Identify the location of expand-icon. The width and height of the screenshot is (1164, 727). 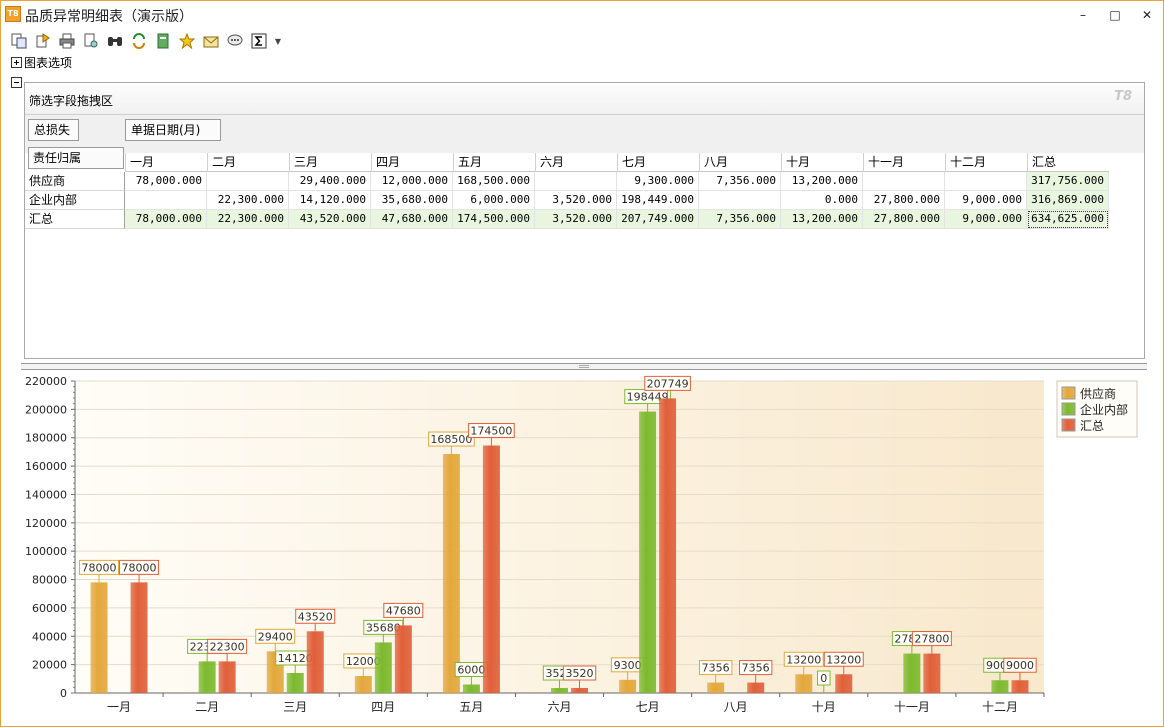
(16, 62).